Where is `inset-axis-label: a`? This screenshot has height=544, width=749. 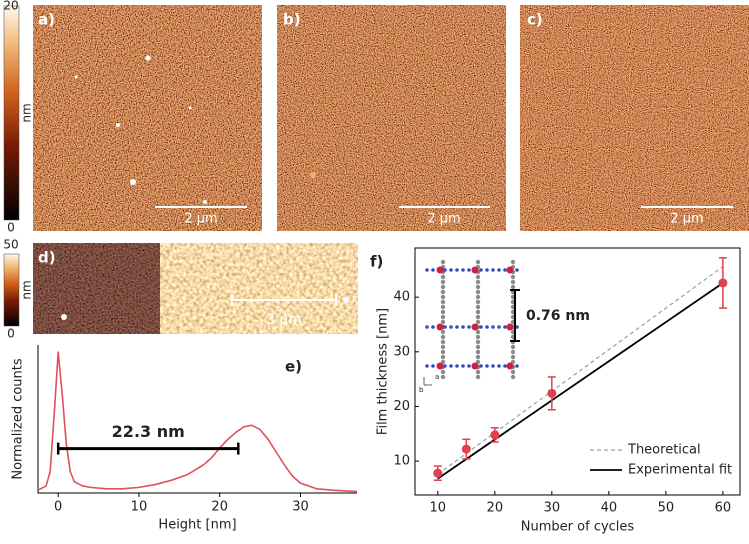 inset-axis-label: a is located at coordinates (437, 377).